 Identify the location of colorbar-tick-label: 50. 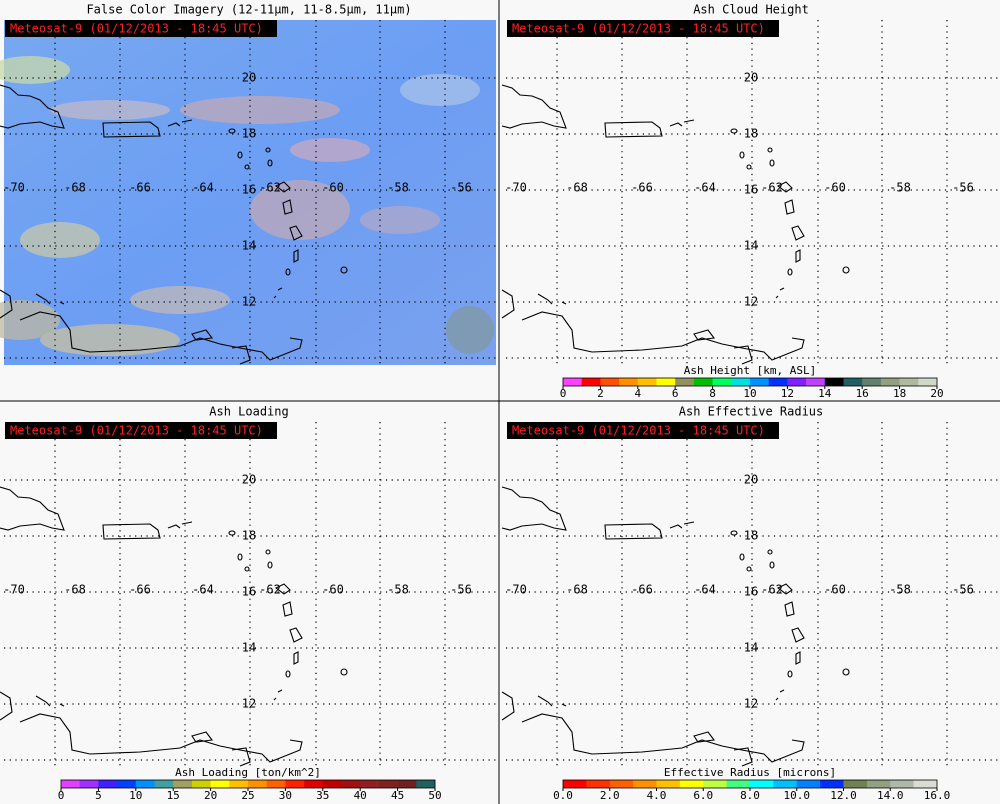
(434, 795).